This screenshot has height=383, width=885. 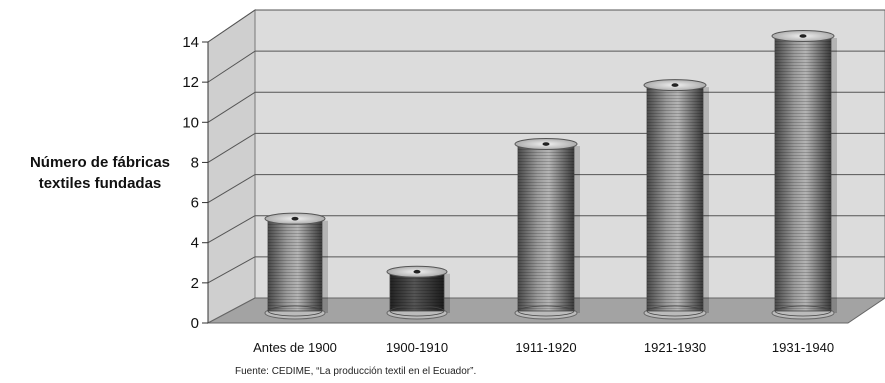 I want to click on y-tick-label: 4, so click(x=195, y=243).